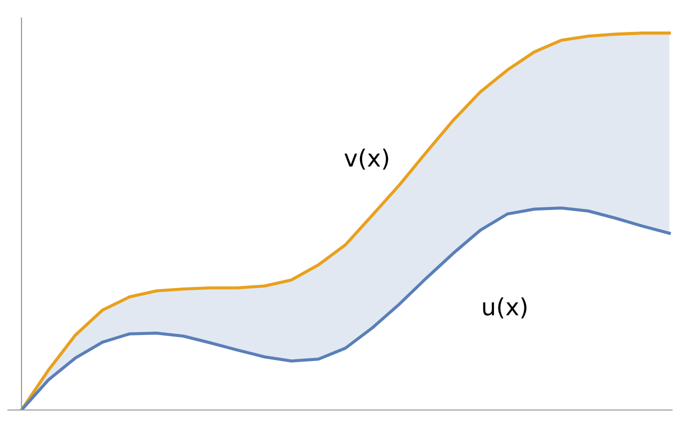  Describe the element at coordinates (366, 159) in the screenshot. I see `series-label: v(x)` at that location.